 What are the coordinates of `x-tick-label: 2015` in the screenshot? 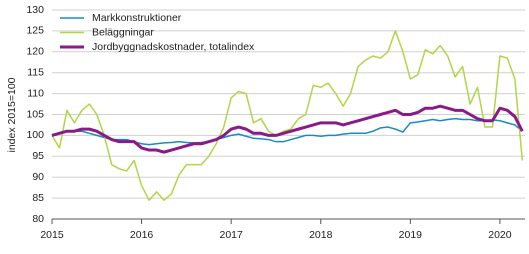 It's located at (52, 235).